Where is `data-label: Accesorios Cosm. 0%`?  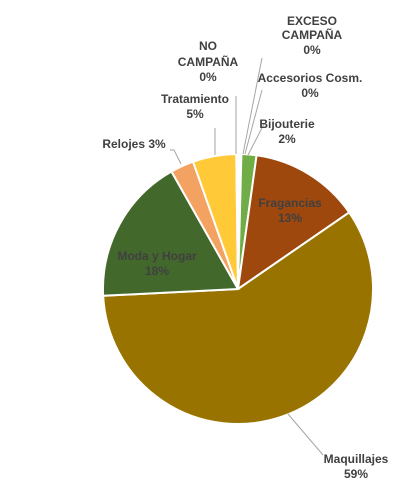
data-label: Accesorios Cosm. 0% is located at coordinates (310, 85).